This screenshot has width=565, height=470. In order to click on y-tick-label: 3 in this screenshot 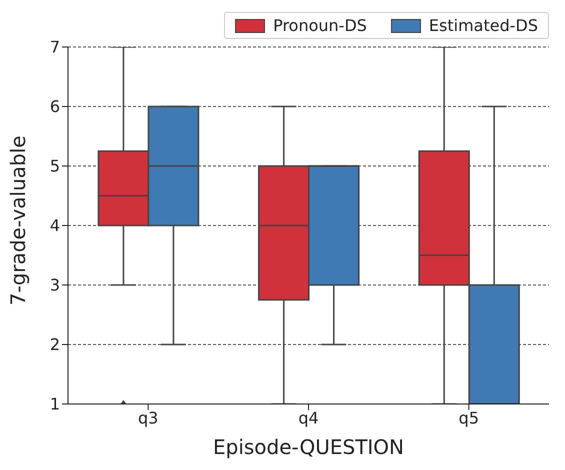, I will do `click(55, 285)`.